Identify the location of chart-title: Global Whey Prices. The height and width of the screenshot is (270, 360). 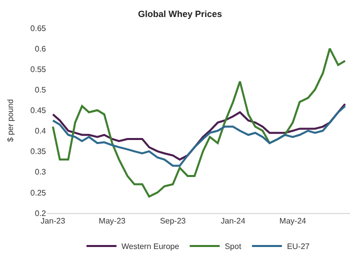
(180, 14).